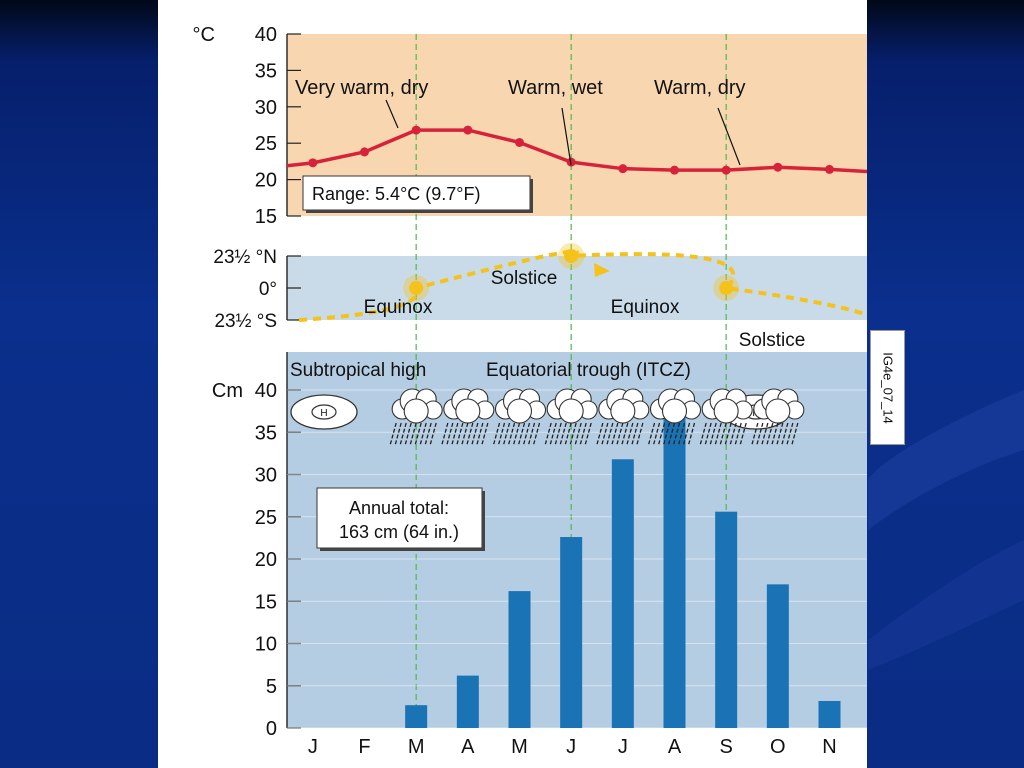  Describe the element at coordinates (829, 747) in the screenshot. I see `month-label: N` at that location.